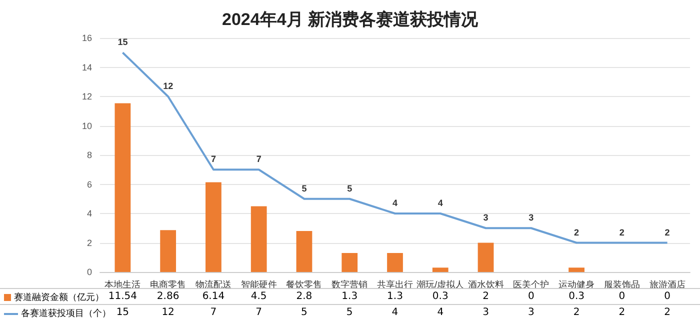 This screenshot has width=700, height=320. I want to click on y-tick-label: 10, so click(87, 125).